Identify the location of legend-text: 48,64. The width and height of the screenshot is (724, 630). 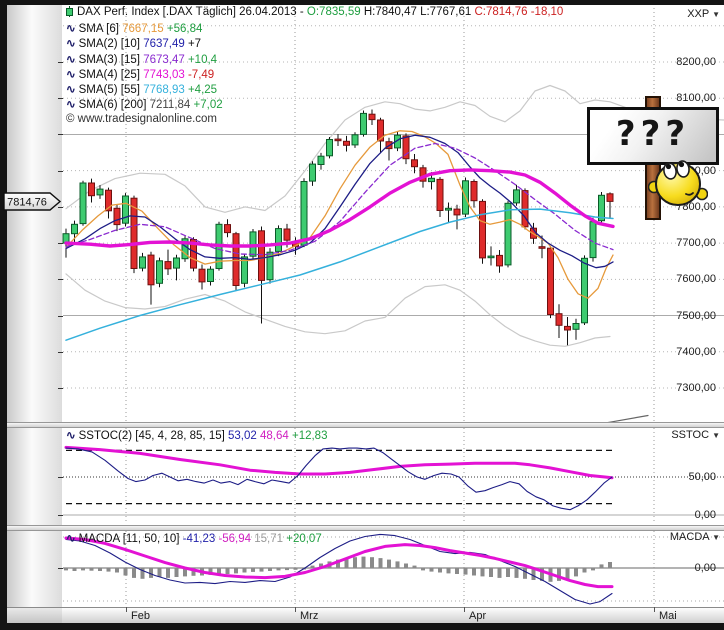
(276, 435).